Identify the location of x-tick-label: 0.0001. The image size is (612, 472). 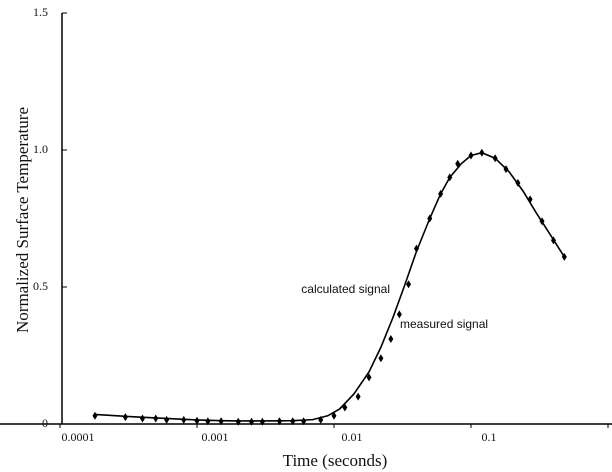
(78, 437).